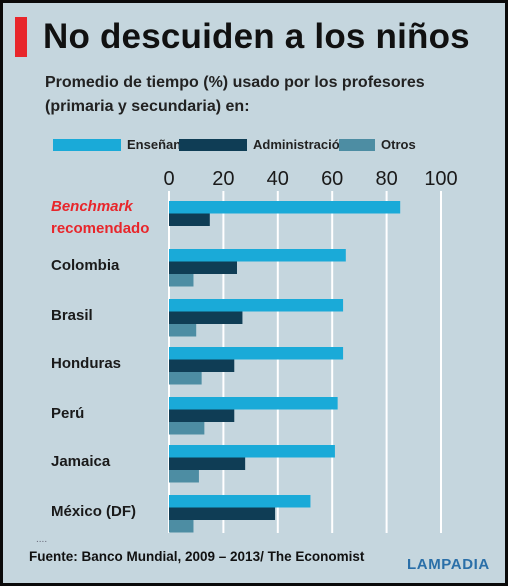  What do you see at coordinates (67, 413) in the screenshot?
I see `category-label: Perú` at bounding box center [67, 413].